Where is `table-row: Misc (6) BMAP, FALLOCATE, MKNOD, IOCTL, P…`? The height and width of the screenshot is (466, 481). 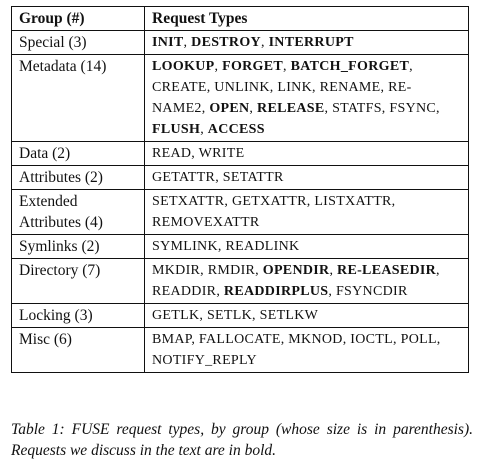
table-row: Misc (6) BMAP, FALLOCATE, MKNOD, IOCTL, P… is located at coordinates (240, 350).